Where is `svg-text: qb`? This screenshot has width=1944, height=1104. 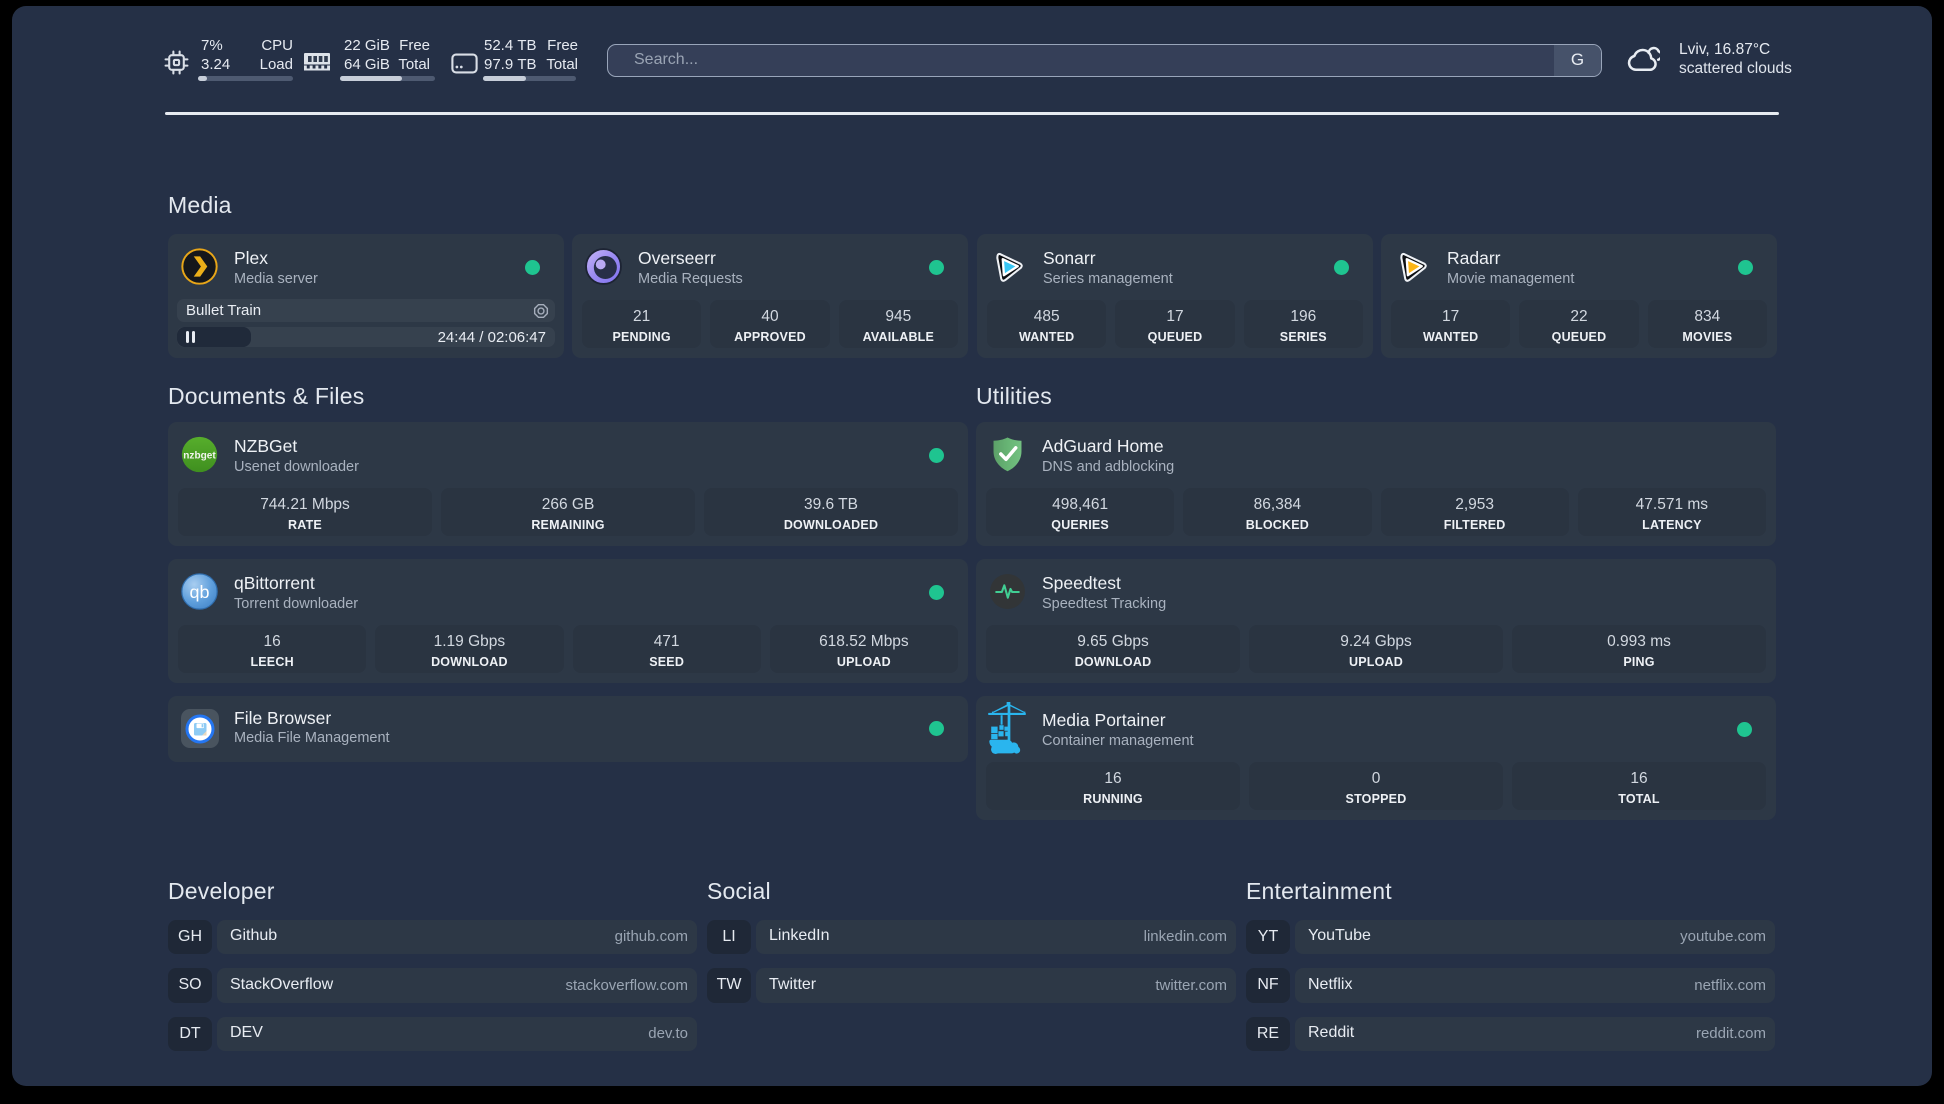
svg-text: qb is located at coordinates (200, 592).